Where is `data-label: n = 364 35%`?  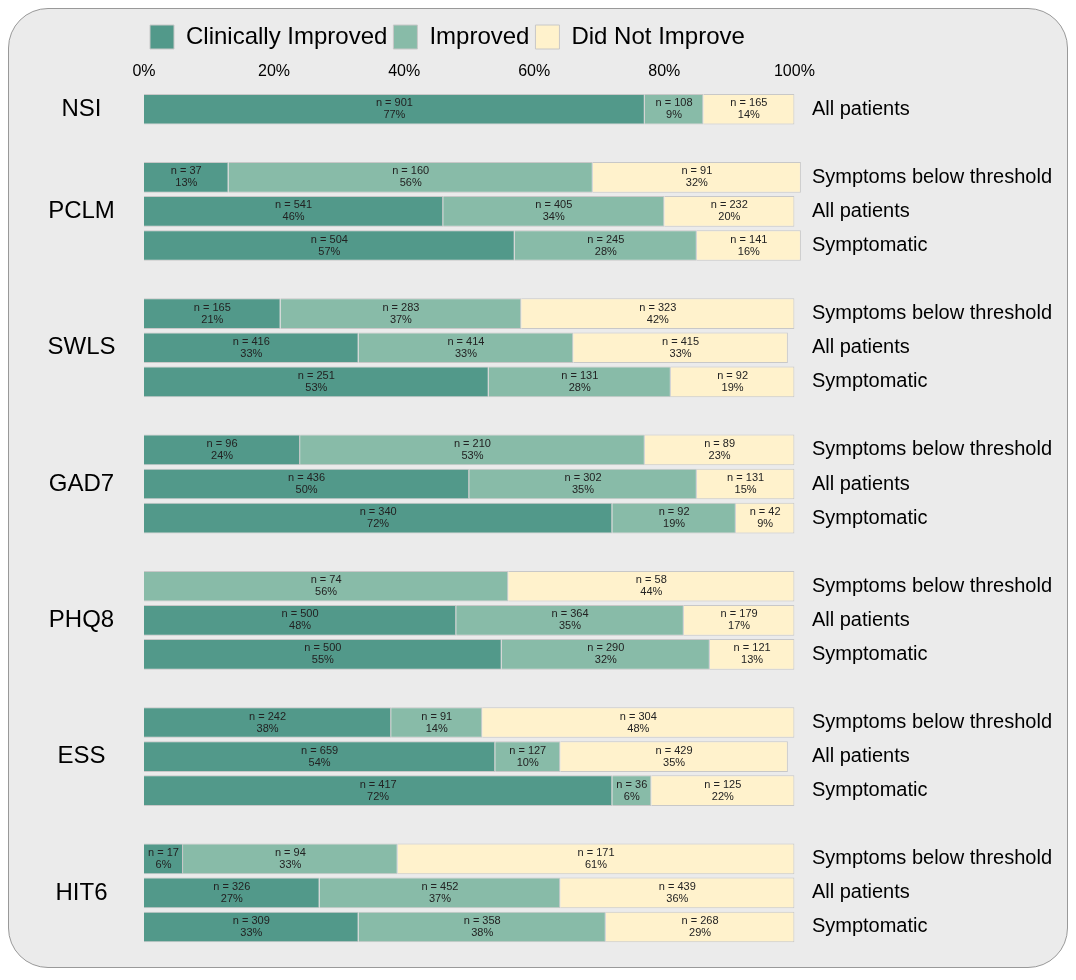 data-label: n = 364 35% is located at coordinates (570, 619).